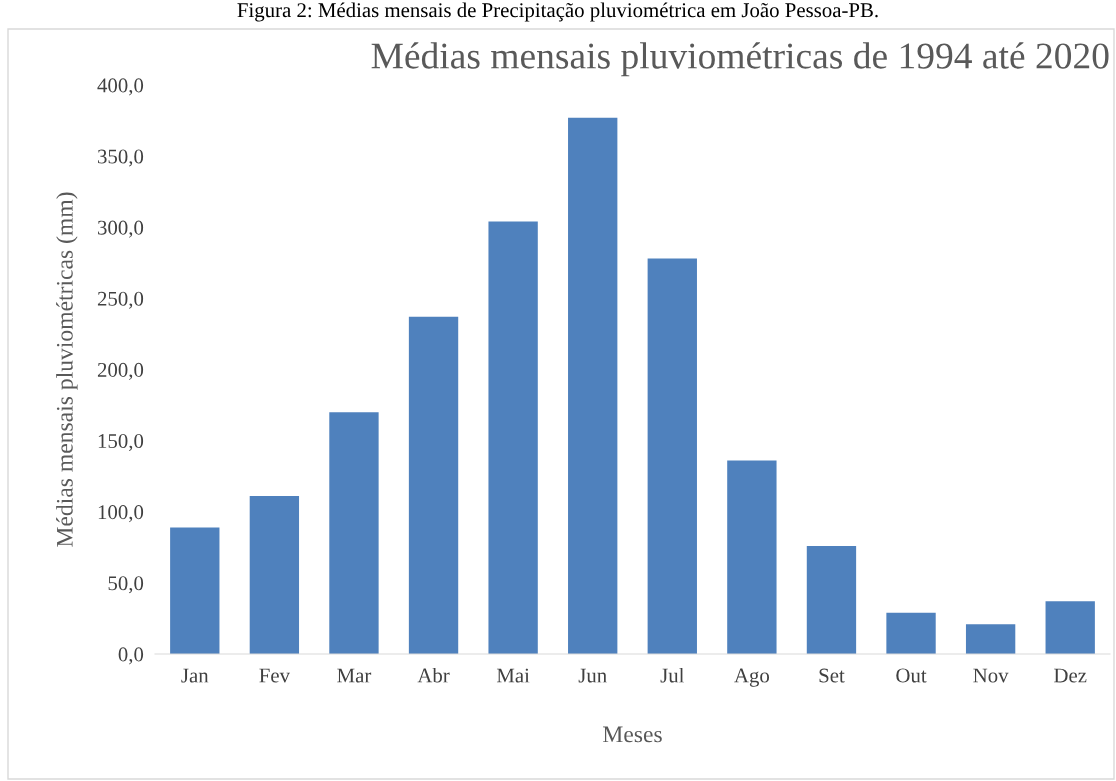 This screenshot has width=1116, height=781. Describe the element at coordinates (274, 675) in the screenshot. I see `x-tick-label: Fev` at that location.